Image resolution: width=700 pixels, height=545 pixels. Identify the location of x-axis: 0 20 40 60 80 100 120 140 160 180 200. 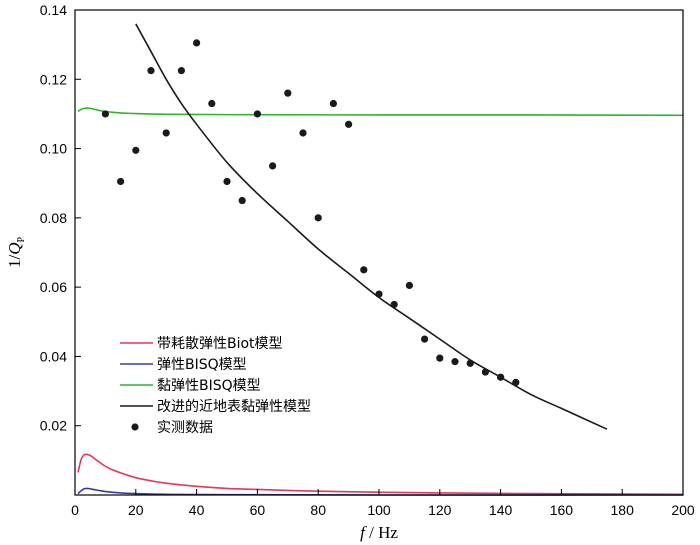
(383, 503).